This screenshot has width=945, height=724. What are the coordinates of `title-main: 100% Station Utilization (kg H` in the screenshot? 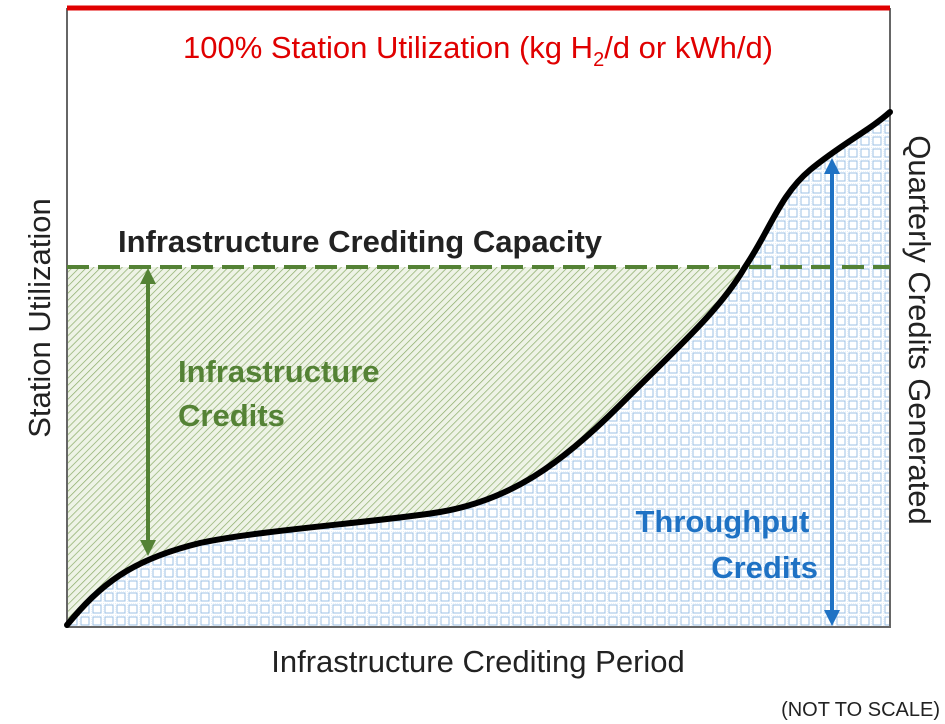 It's located at (388, 47).